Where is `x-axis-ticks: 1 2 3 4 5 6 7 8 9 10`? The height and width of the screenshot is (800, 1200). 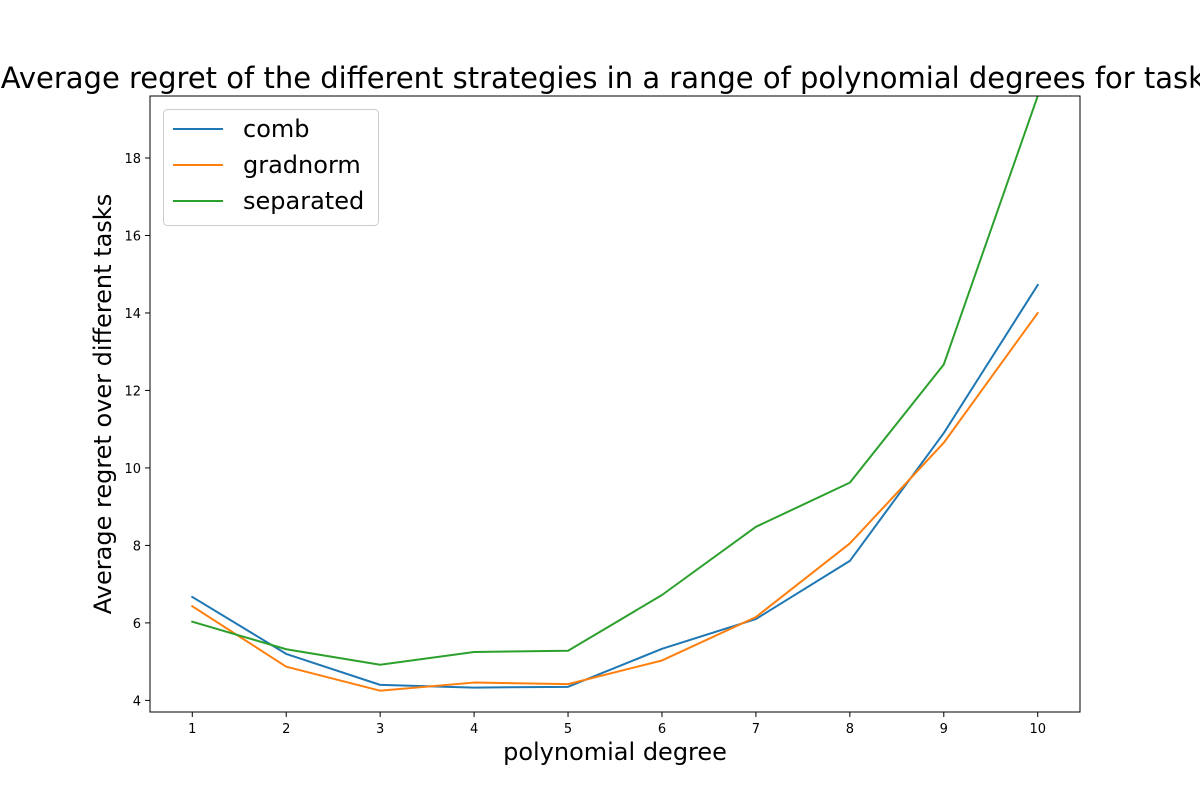
x-axis-ticks: 1 2 3 4 5 6 7 8 9 10 is located at coordinates (617, 724).